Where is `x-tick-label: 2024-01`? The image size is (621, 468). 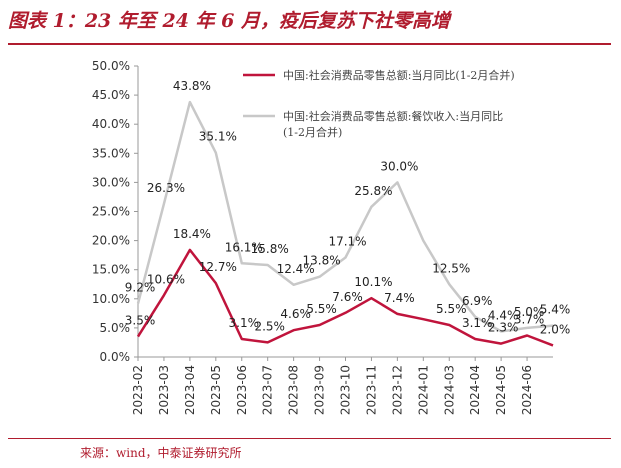 x-tick-label: 2024-01 is located at coordinates (423, 390).